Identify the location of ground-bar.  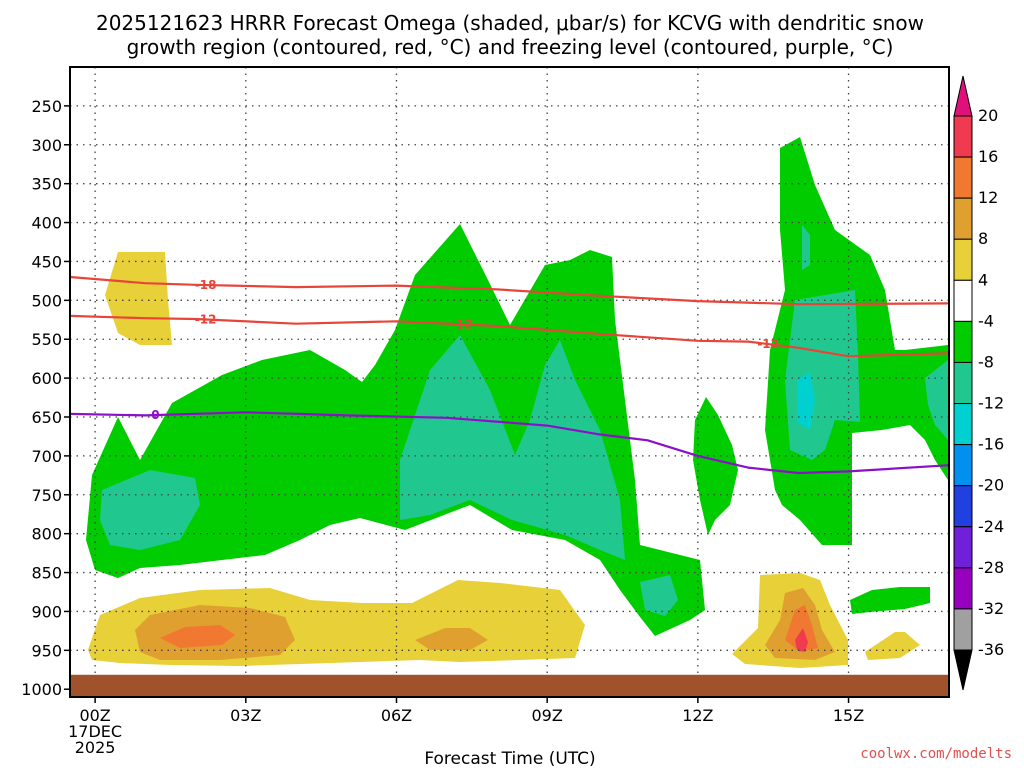
(509, 685).